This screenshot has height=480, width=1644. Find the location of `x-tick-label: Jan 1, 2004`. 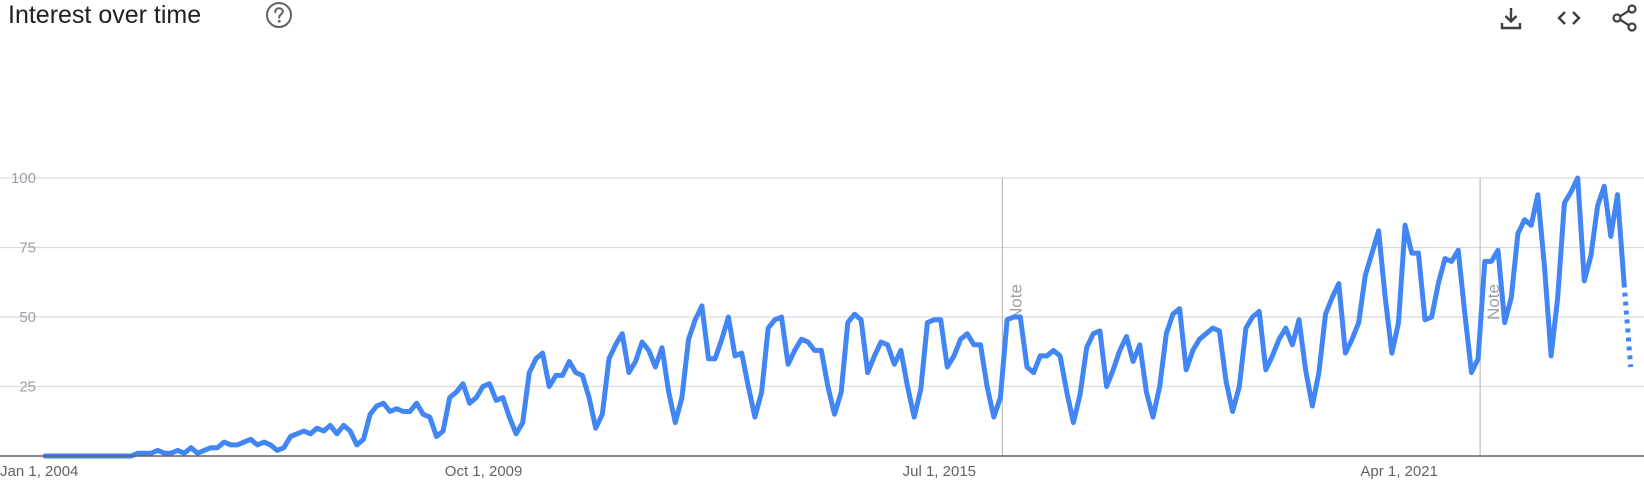

x-tick-label: Jan 1, 2004 is located at coordinates (39, 471).